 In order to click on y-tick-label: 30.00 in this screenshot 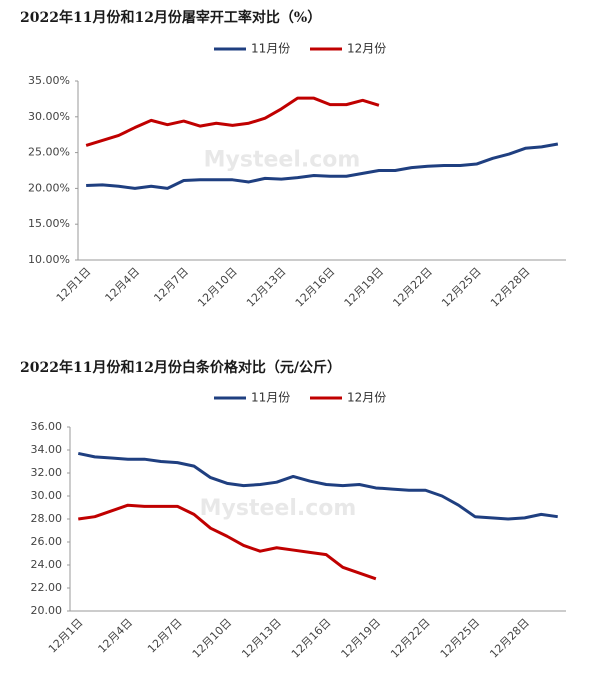, I will do `click(47, 495)`.